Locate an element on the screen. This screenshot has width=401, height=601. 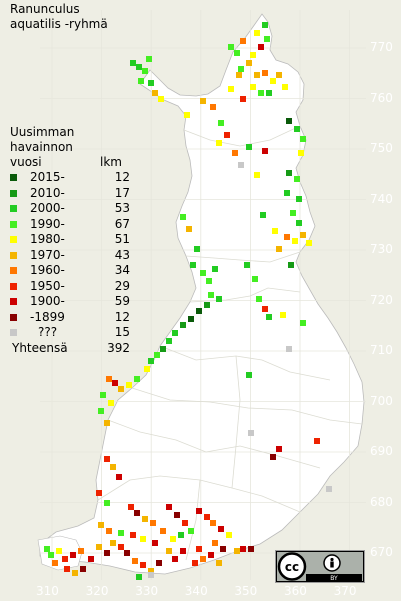
legend-item-label: 1960- is located at coordinates (47, 270).